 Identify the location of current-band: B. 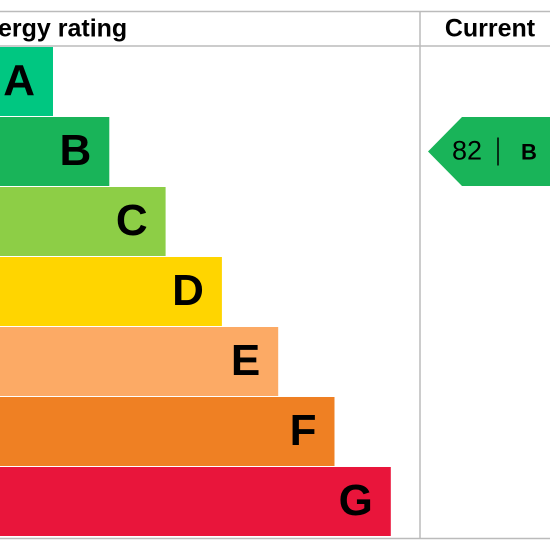
(529, 151).